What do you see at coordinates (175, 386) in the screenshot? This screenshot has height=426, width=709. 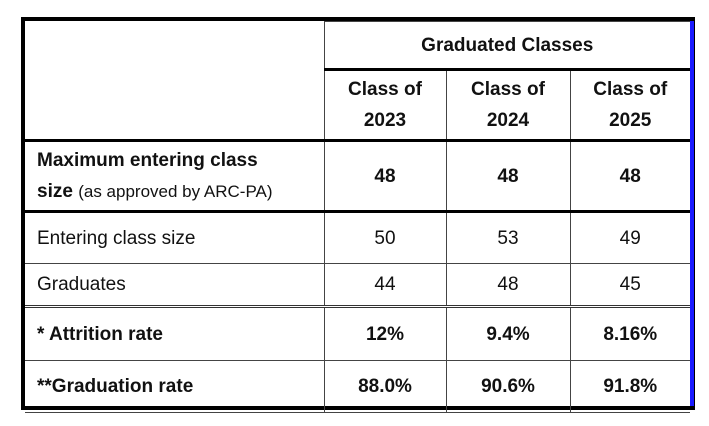 I see `row-label-graduation-rate: **Graduation rate` at bounding box center [175, 386].